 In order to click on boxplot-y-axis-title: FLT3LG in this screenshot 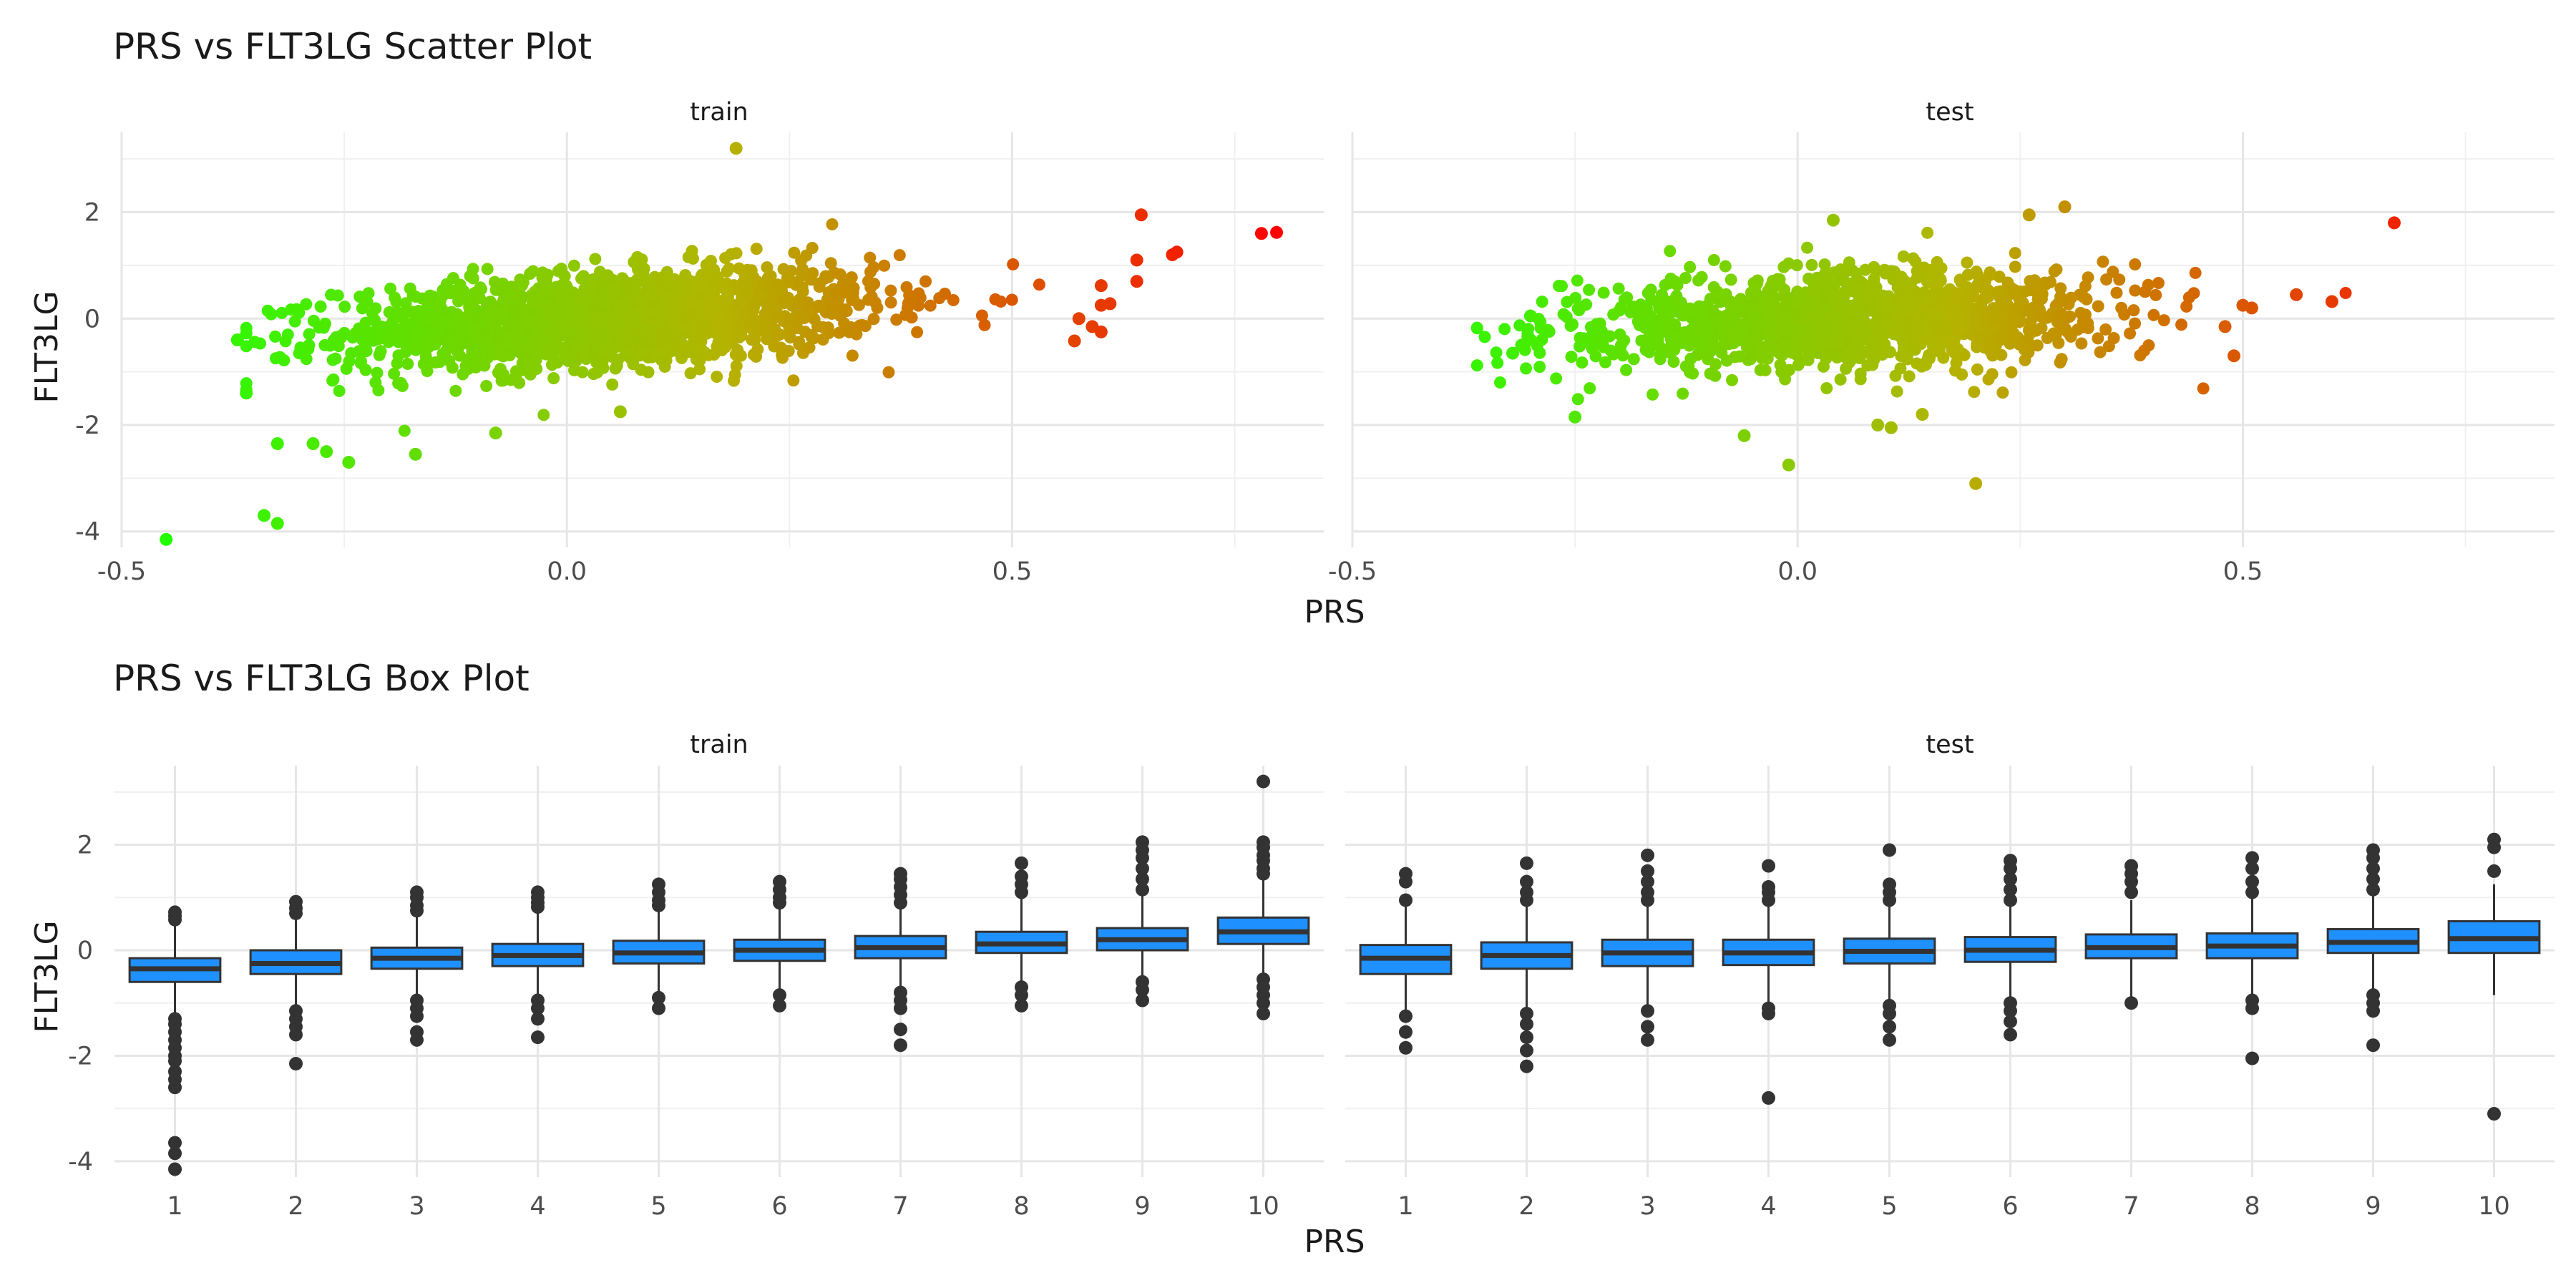, I will do `click(47, 976)`.